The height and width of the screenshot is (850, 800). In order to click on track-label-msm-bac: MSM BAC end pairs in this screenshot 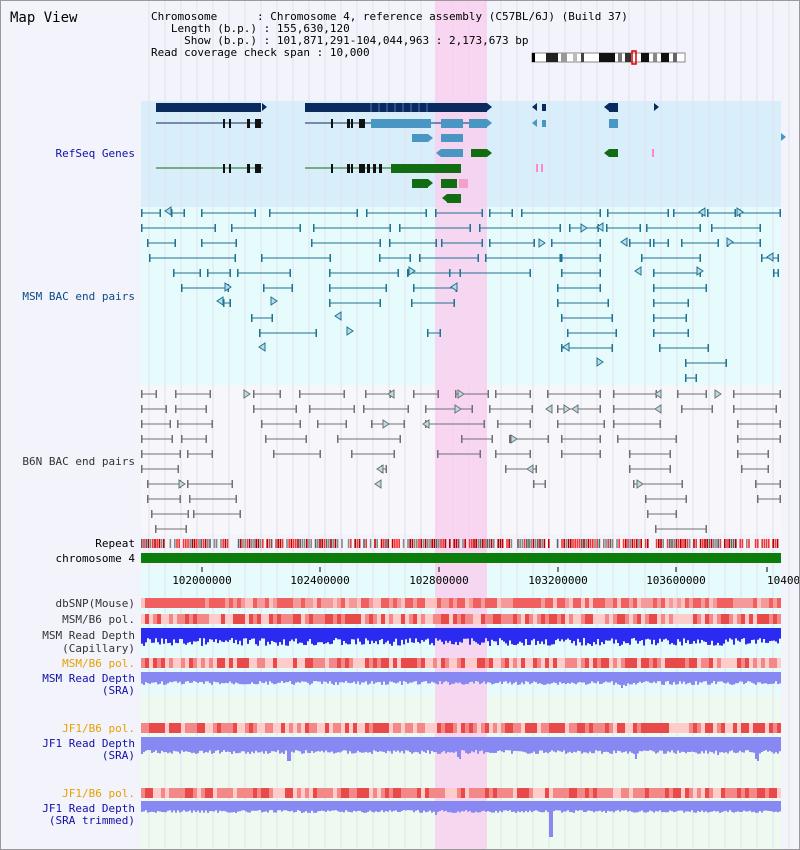, I will do `click(78, 296)`.